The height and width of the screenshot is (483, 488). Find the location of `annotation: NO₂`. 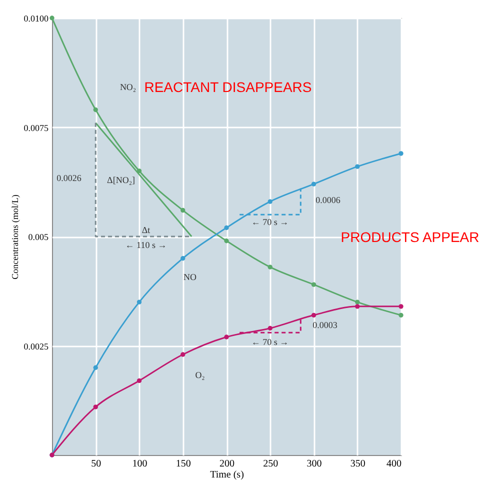

annotation: NO₂ is located at coordinates (128, 87).